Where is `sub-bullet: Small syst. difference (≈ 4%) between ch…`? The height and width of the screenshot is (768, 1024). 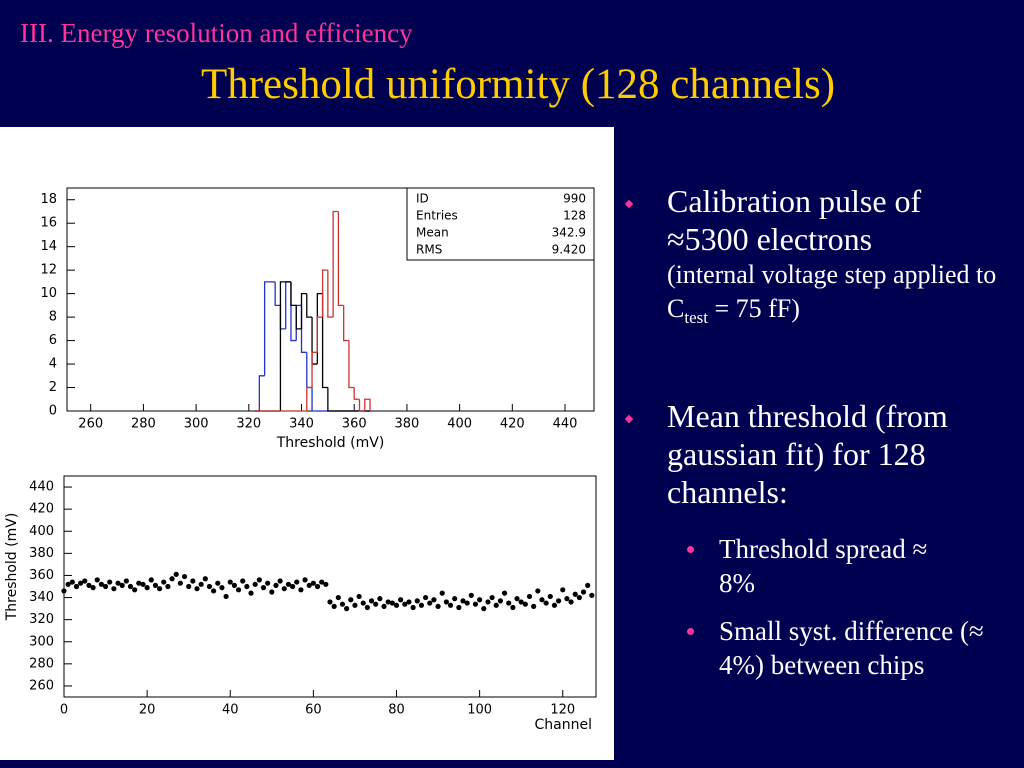
sub-bullet: Small syst. difference (≈ 4%) between ch… is located at coordinates (851, 648).